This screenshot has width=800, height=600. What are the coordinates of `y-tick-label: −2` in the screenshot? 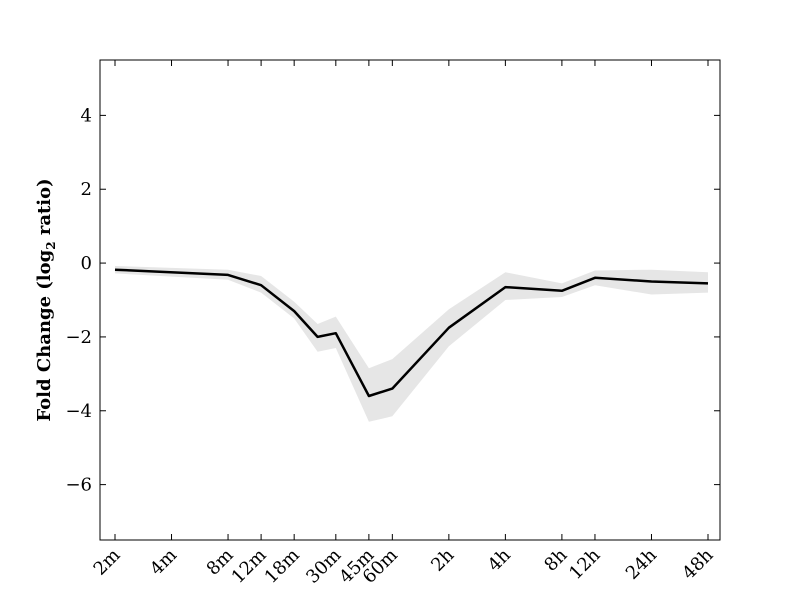 It's located at (78, 337).